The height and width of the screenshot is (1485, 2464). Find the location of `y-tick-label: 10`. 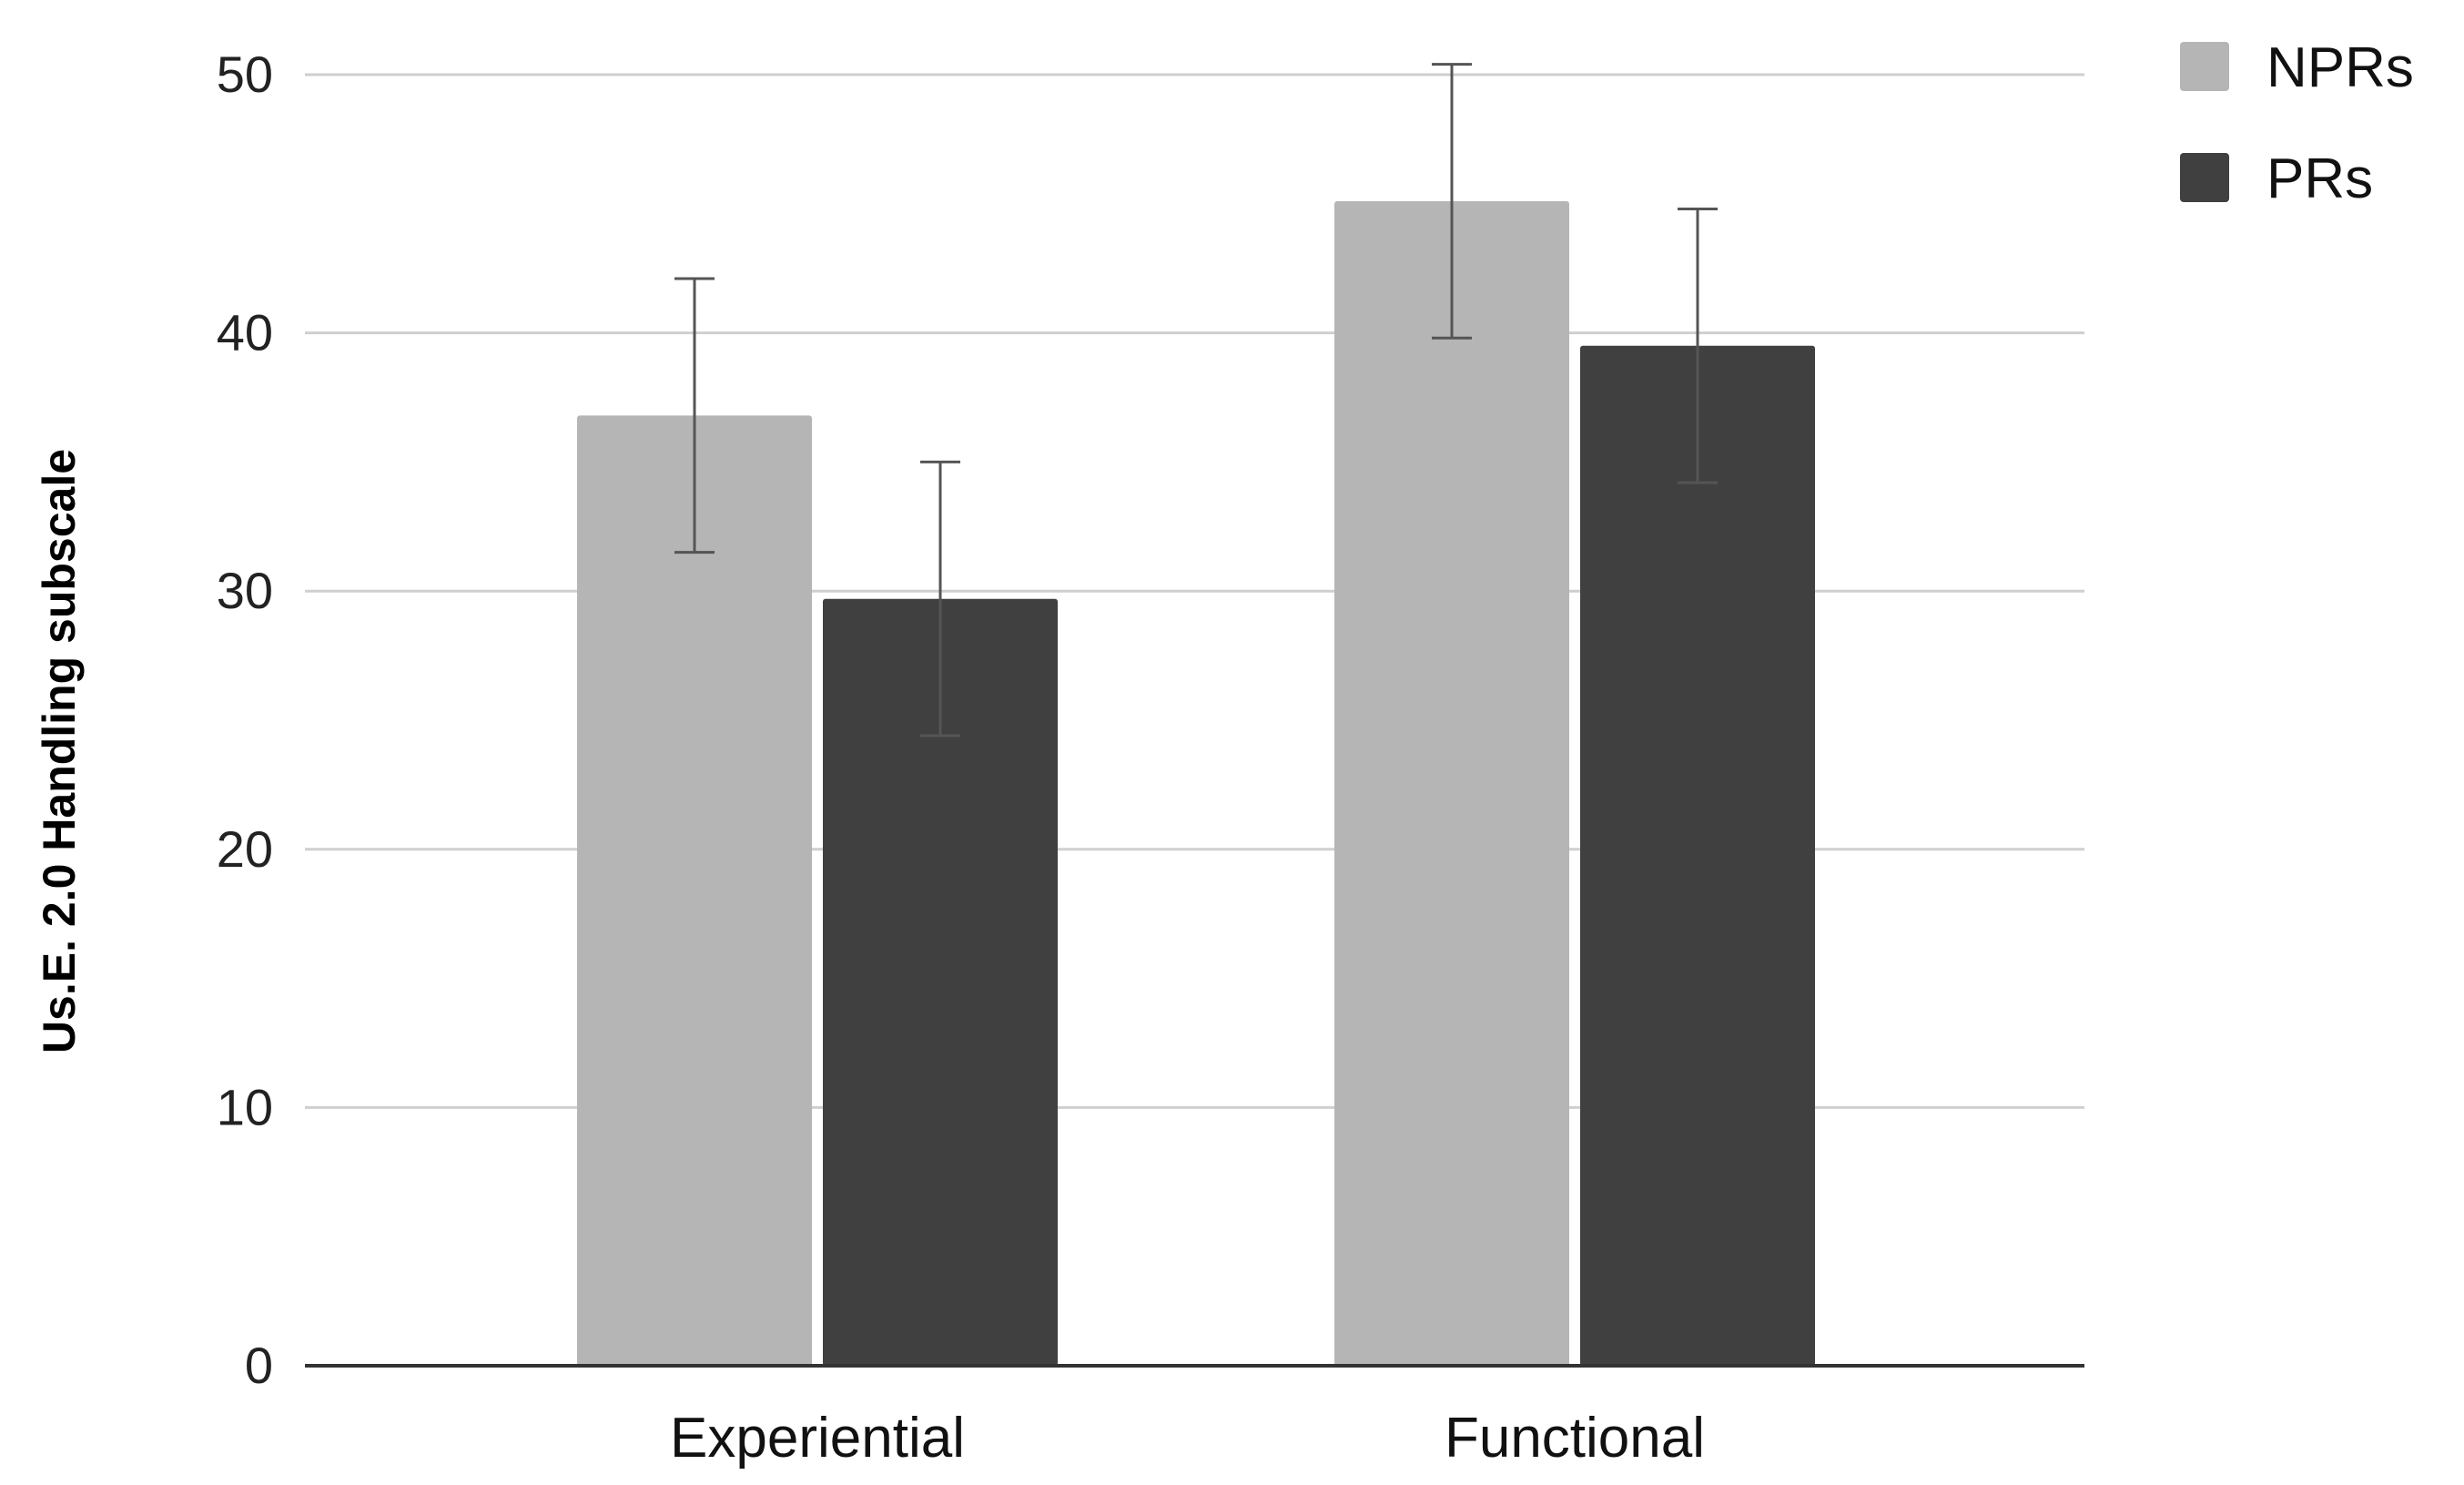

y-tick-label: 10 is located at coordinates (245, 1106).